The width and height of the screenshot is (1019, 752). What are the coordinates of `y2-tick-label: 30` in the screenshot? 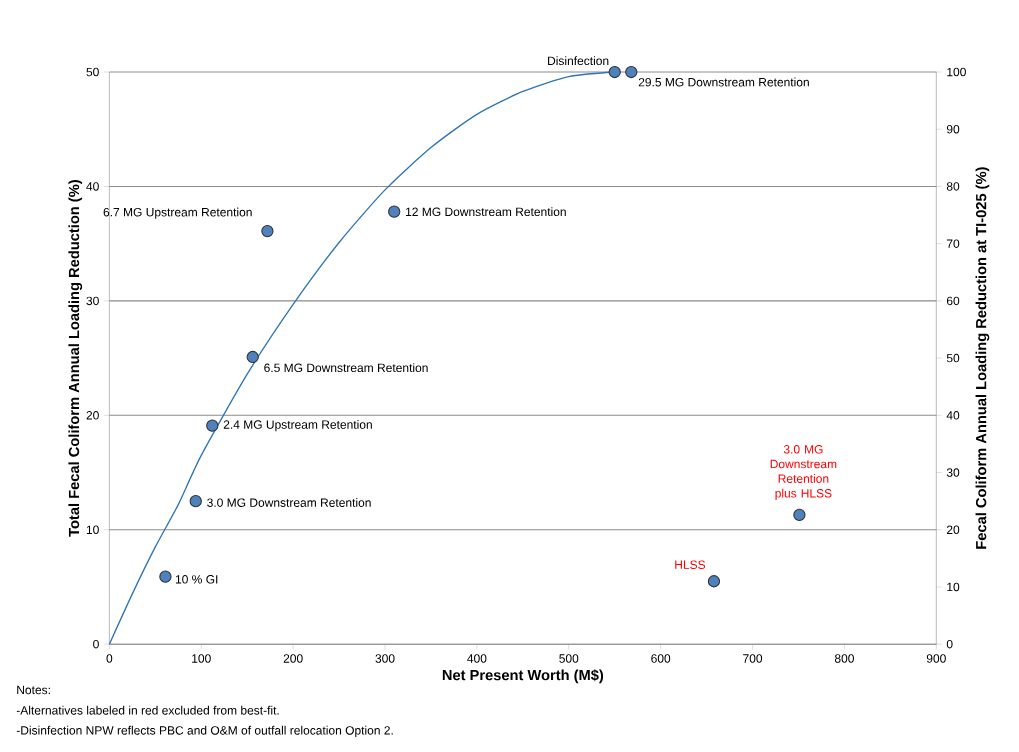 It's located at (953, 472).